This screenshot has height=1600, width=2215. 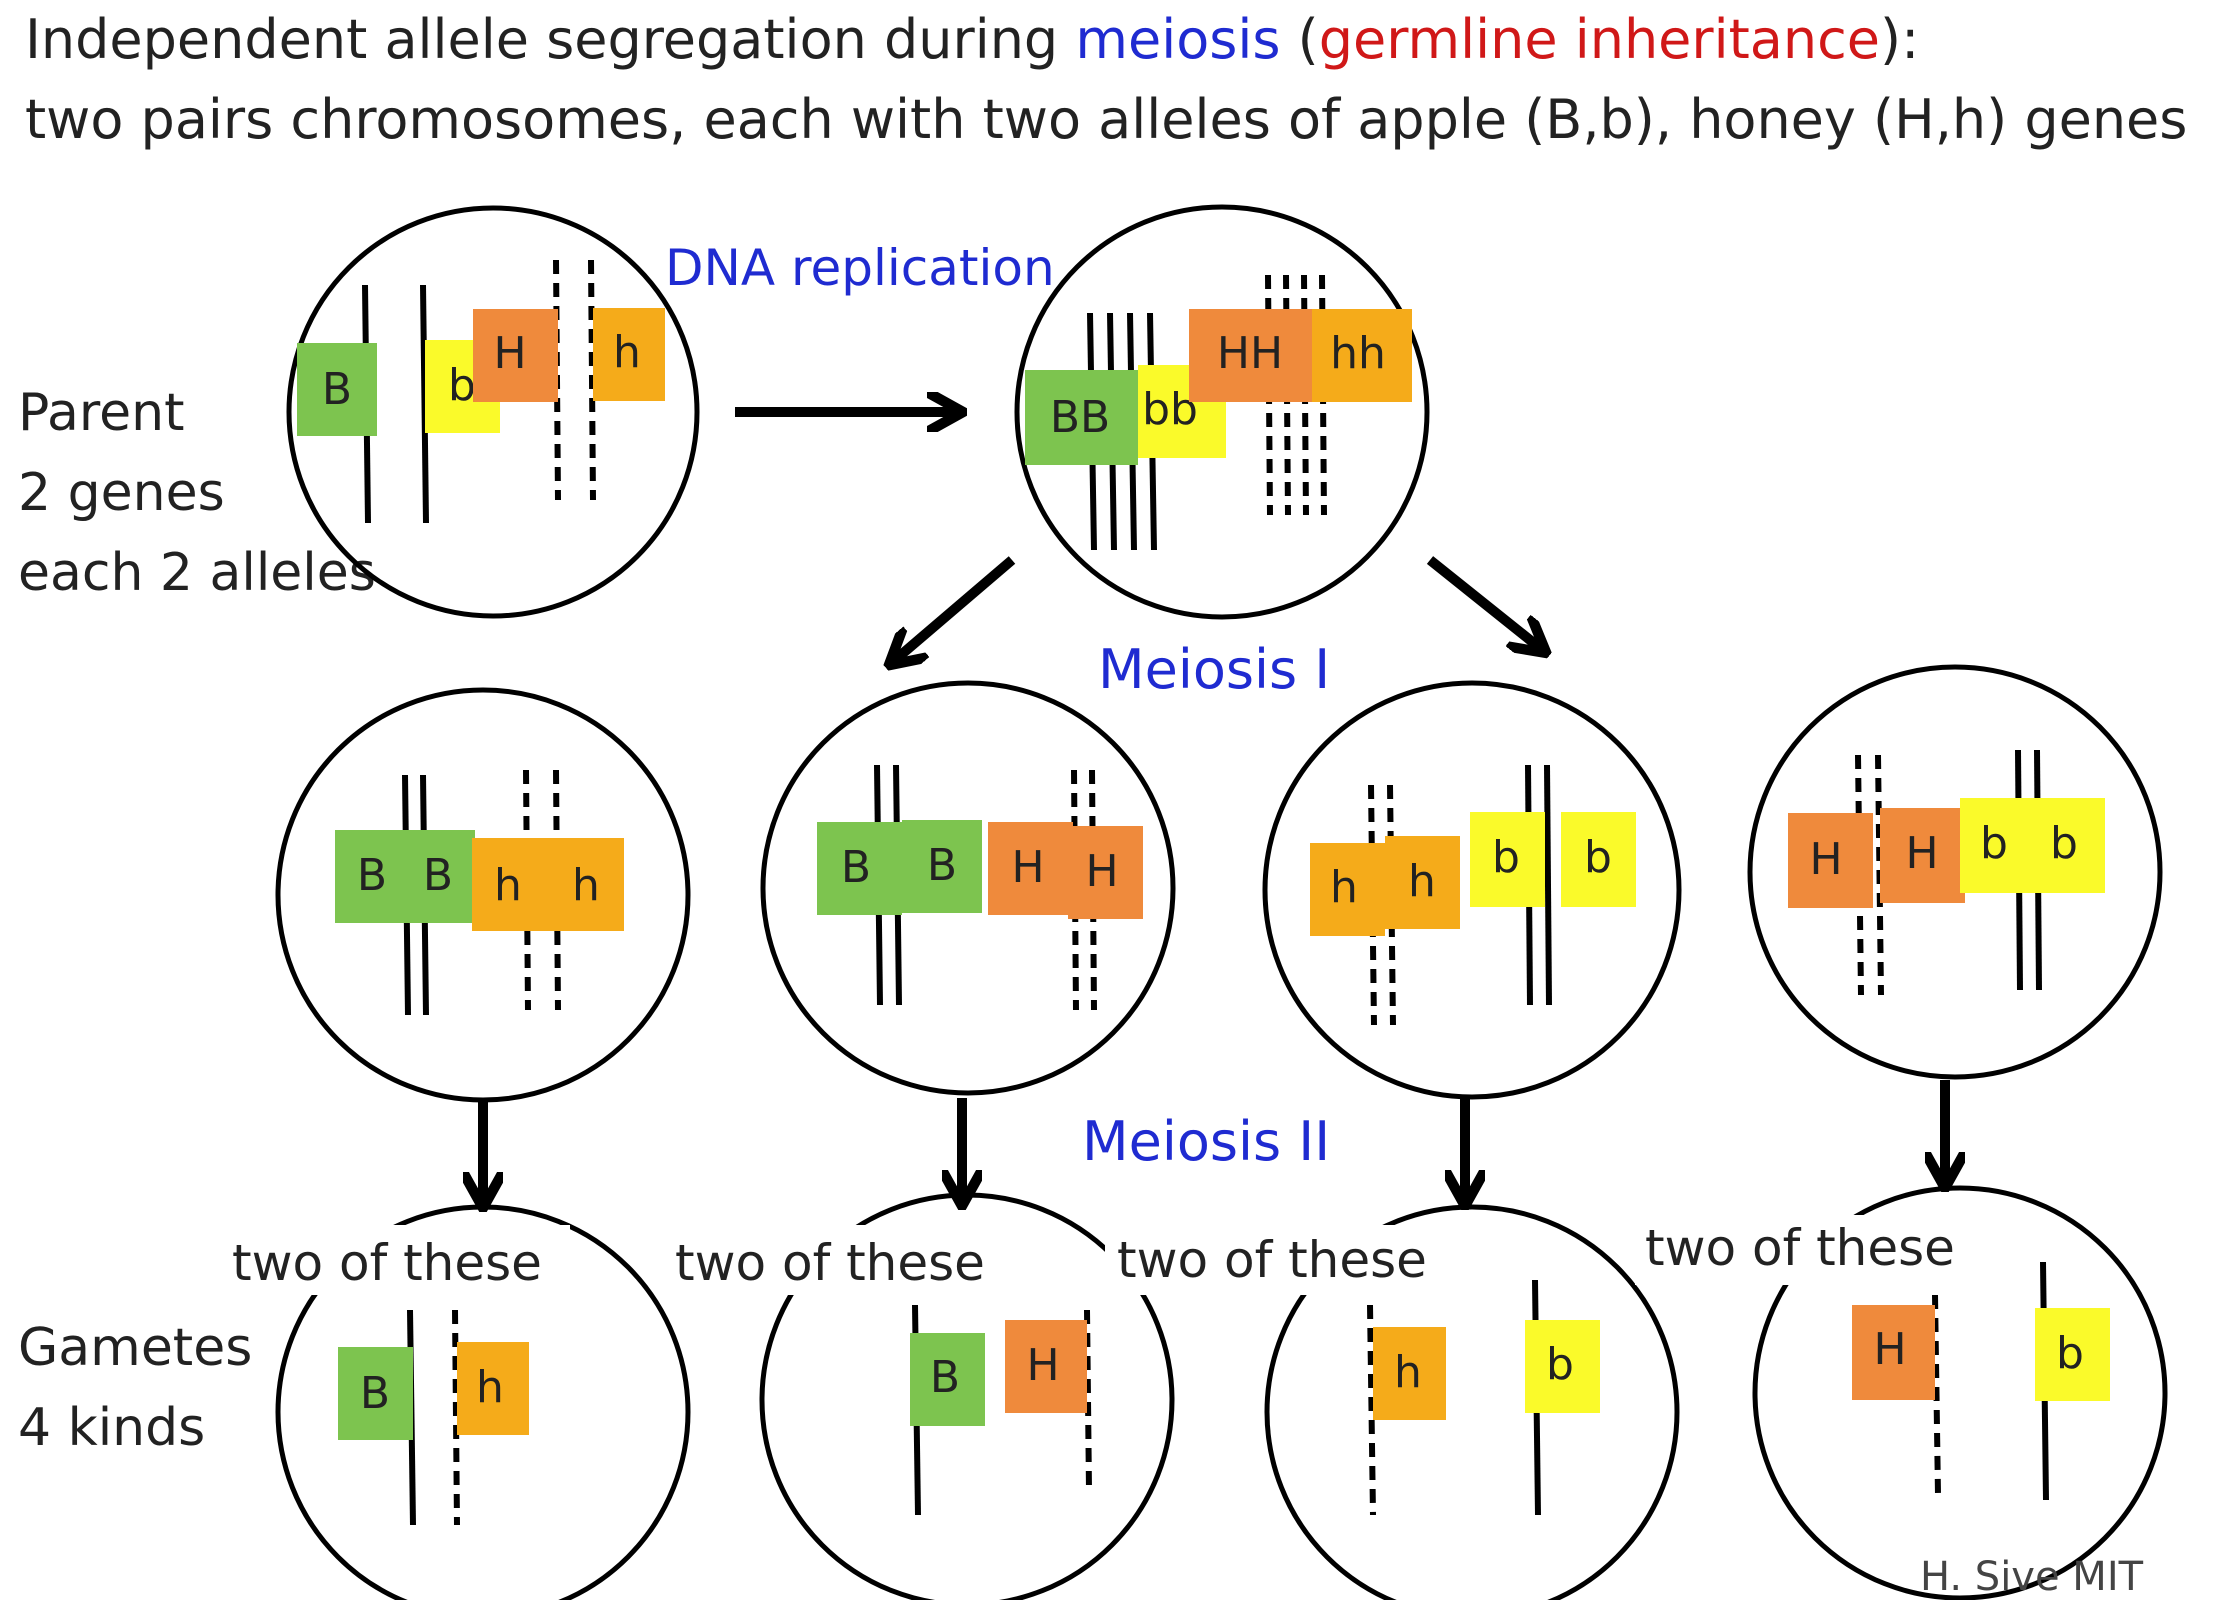 I want to click on parent-cell: B b H h, so click(x=493, y=412).